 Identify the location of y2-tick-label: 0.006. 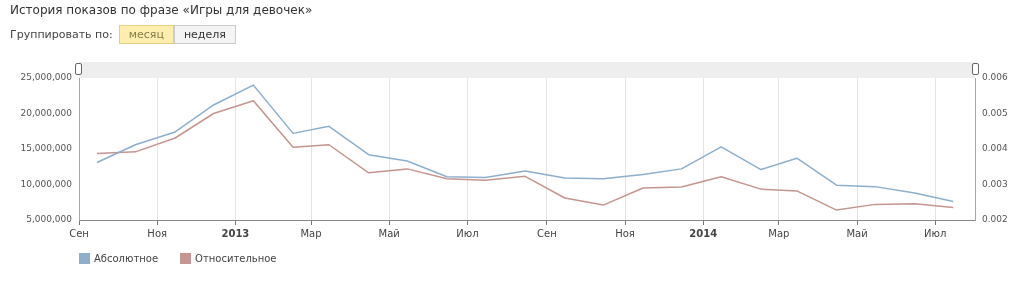
(995, 77).